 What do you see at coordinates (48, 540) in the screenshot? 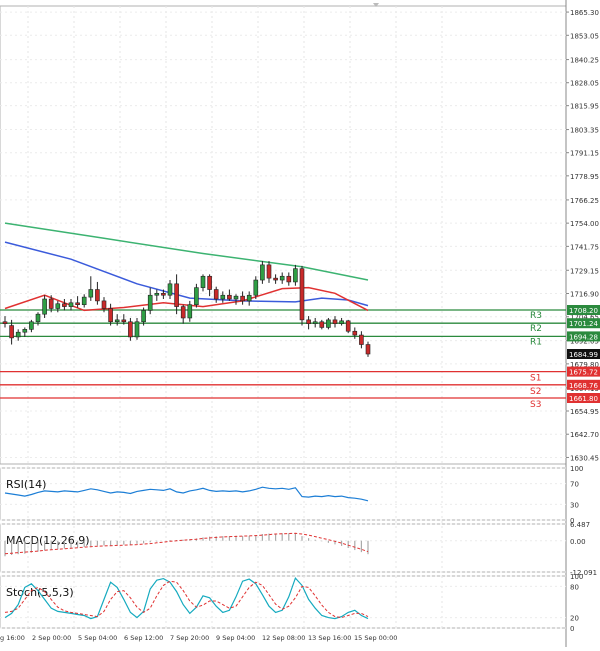
I see `macd-title: MACD(12,26,9)` at bounding box center [48, 540].